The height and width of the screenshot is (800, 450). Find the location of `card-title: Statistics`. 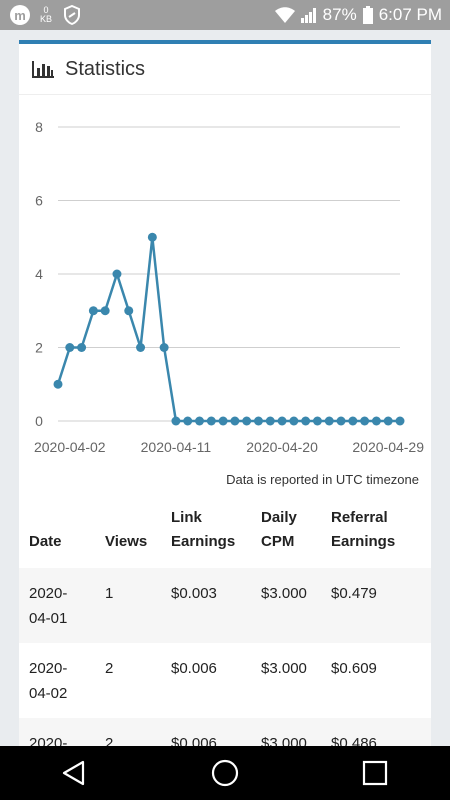

card-title: Statistics is located at coordinates (105, 68).